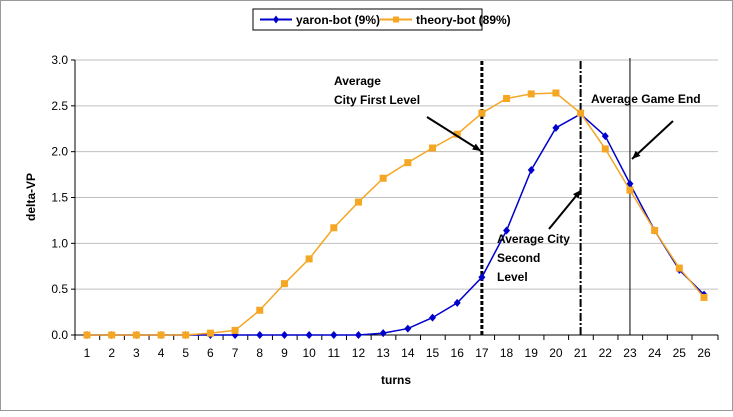 The image size is (733, 417). Describe the element at coordinates (59, 106) in the screenshot. I see `y-tick-label: 2.5` at that location.